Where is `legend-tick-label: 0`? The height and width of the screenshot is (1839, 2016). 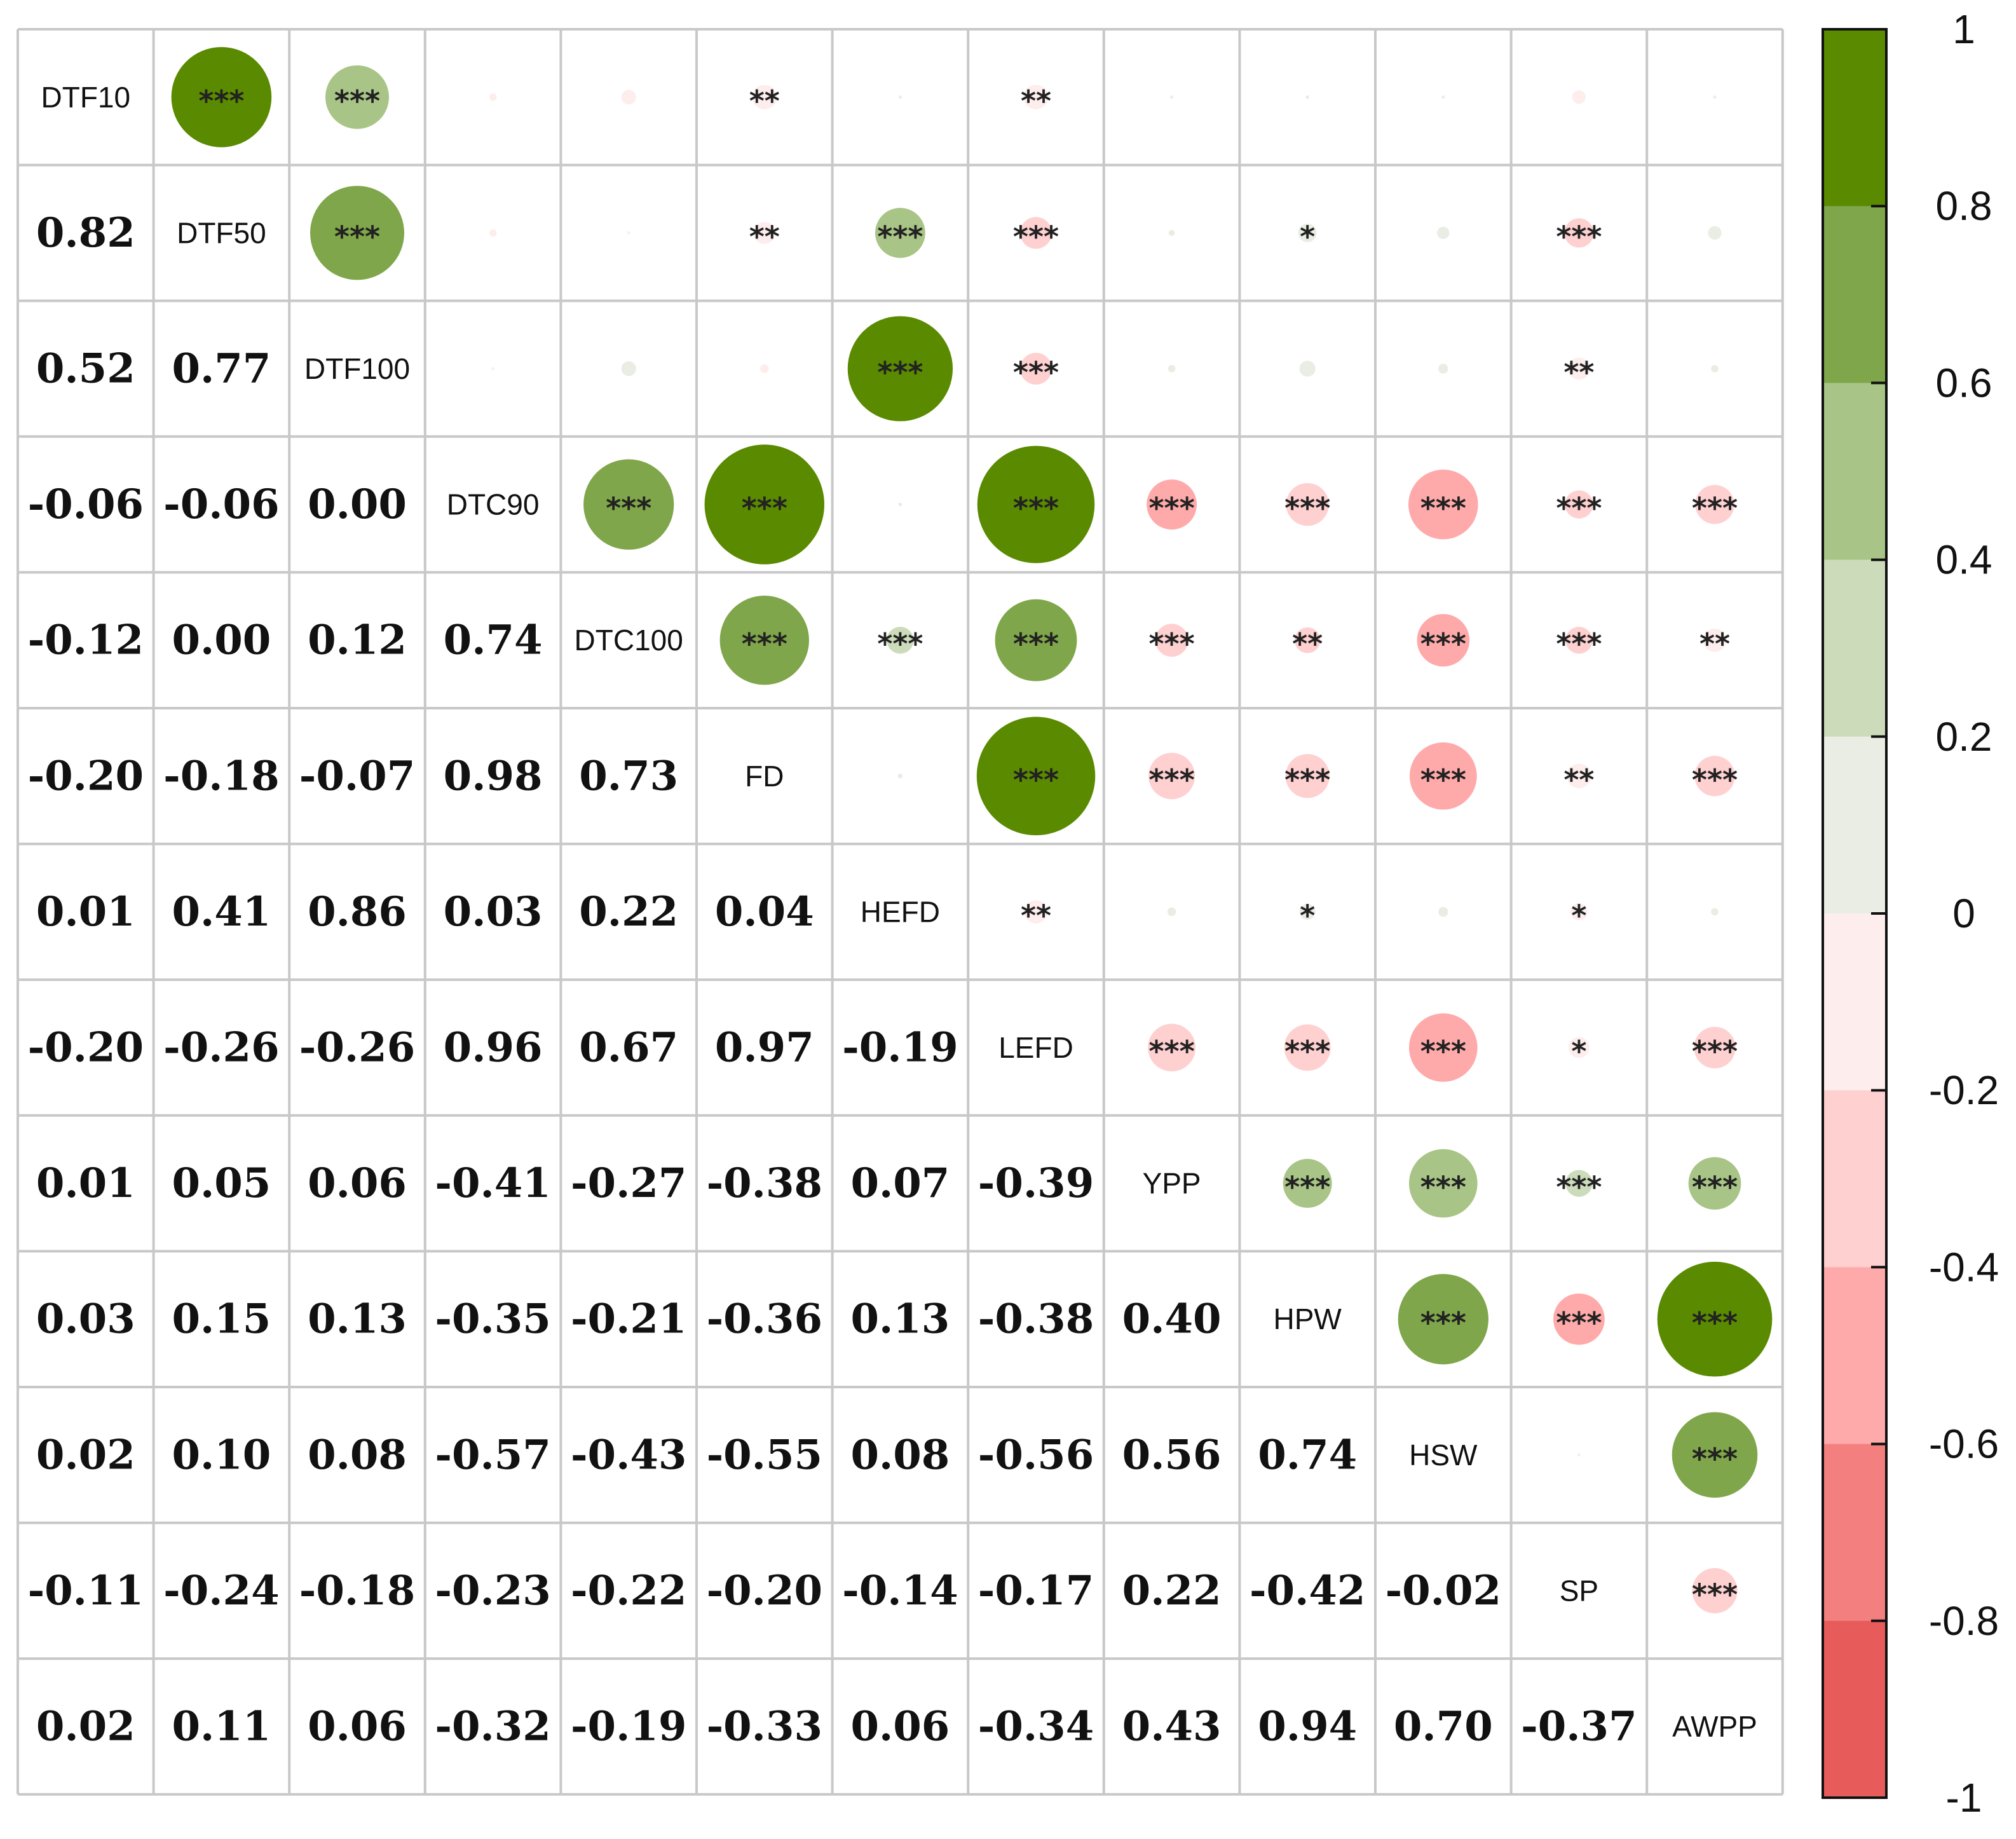 legend-tick-label: 0 is located at coordinates (1963, 913).